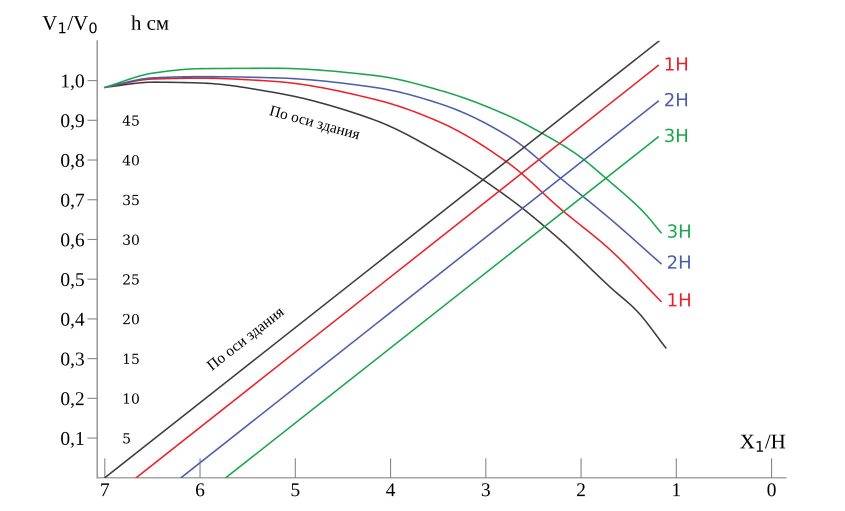  I want to click on y2-tick-label: 20, so click(131, 319).